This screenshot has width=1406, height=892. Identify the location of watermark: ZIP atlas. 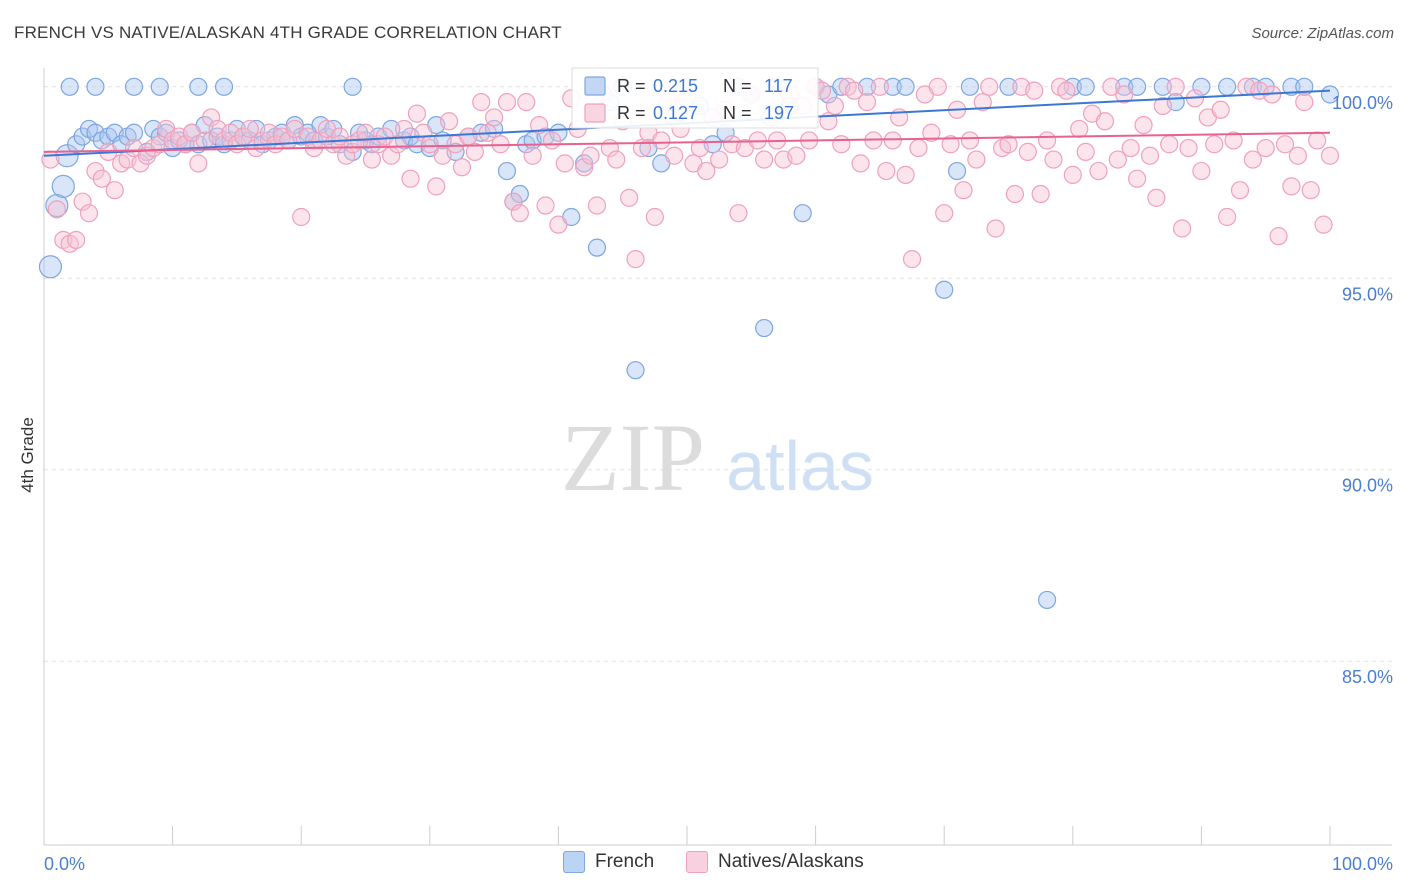
(717, 457).